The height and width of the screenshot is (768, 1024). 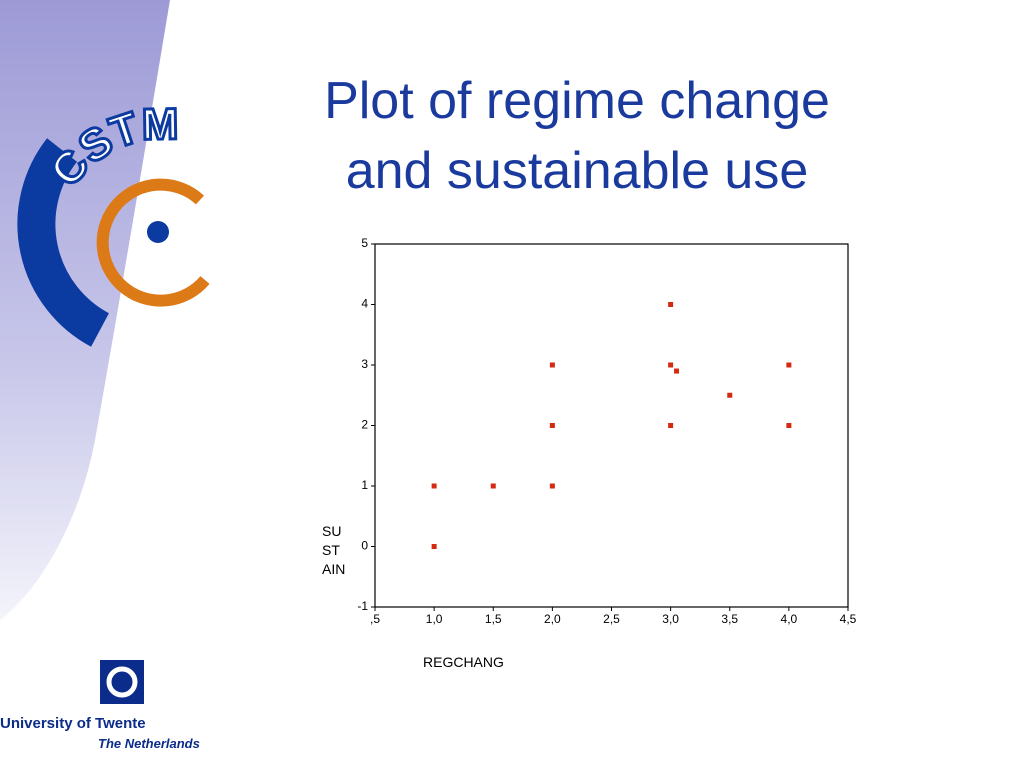 I want to click on x-tick-label: 1,0, so click(x=434, y=619).